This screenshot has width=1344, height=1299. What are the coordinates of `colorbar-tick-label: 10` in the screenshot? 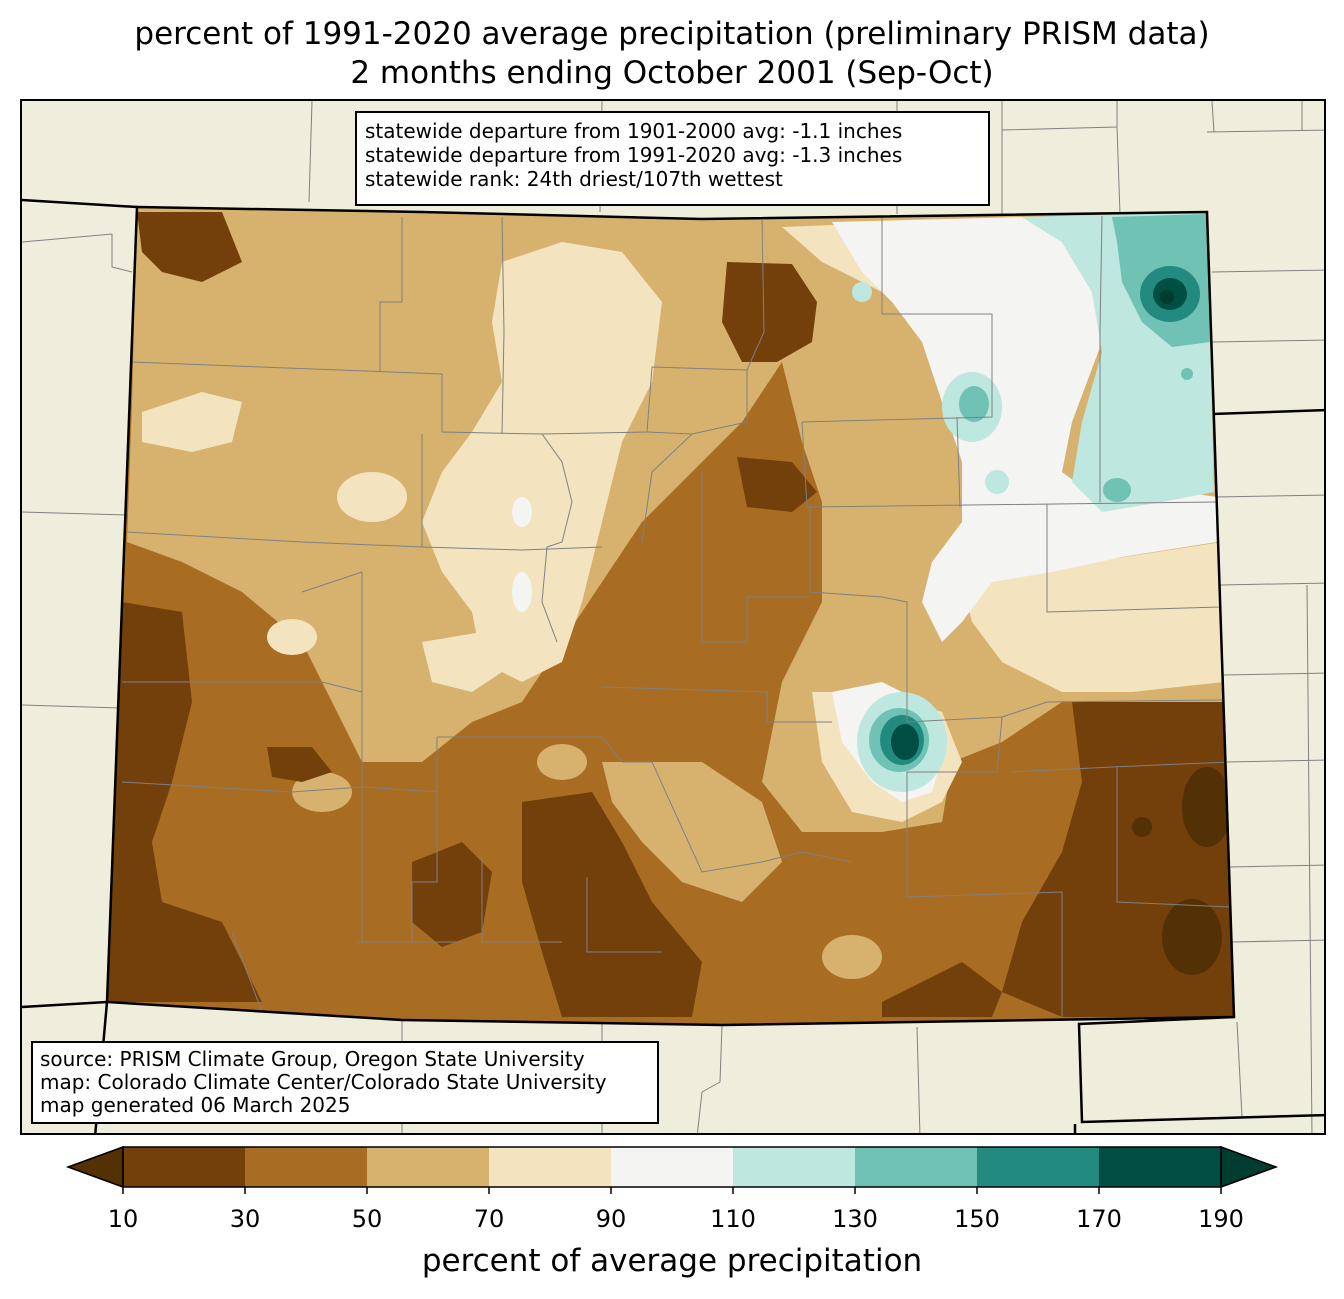 It's located at (123, 1219).